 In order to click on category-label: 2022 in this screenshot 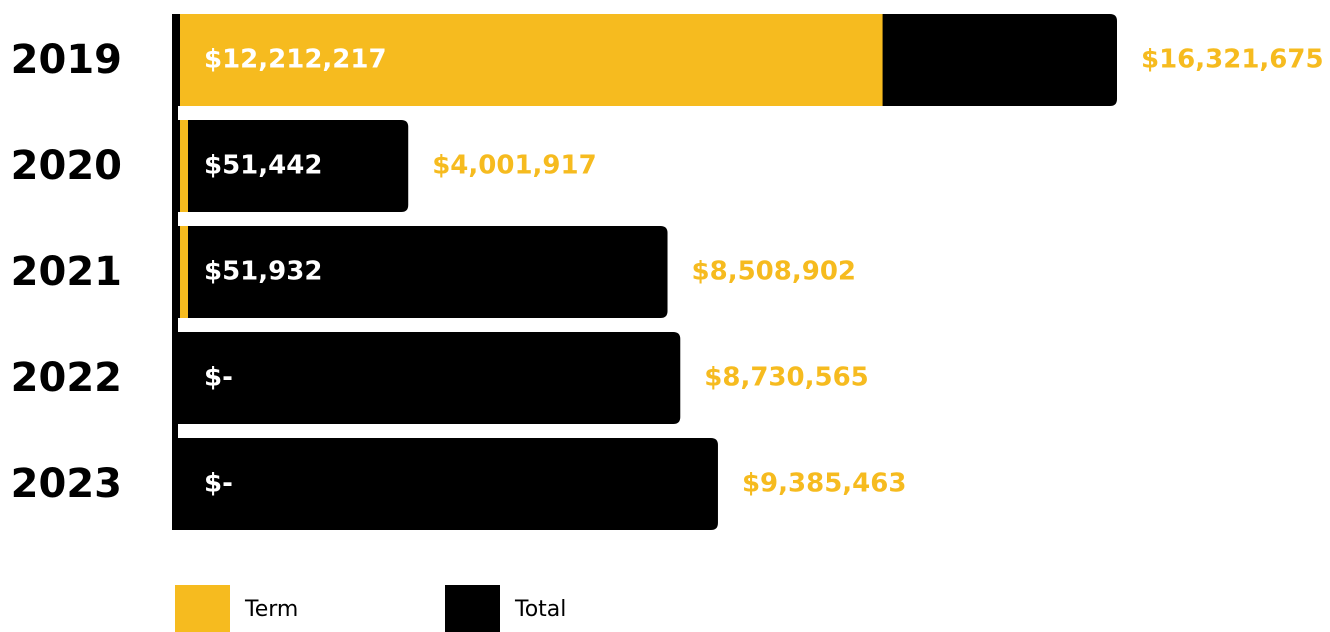, I will do `click(66, 378)`.